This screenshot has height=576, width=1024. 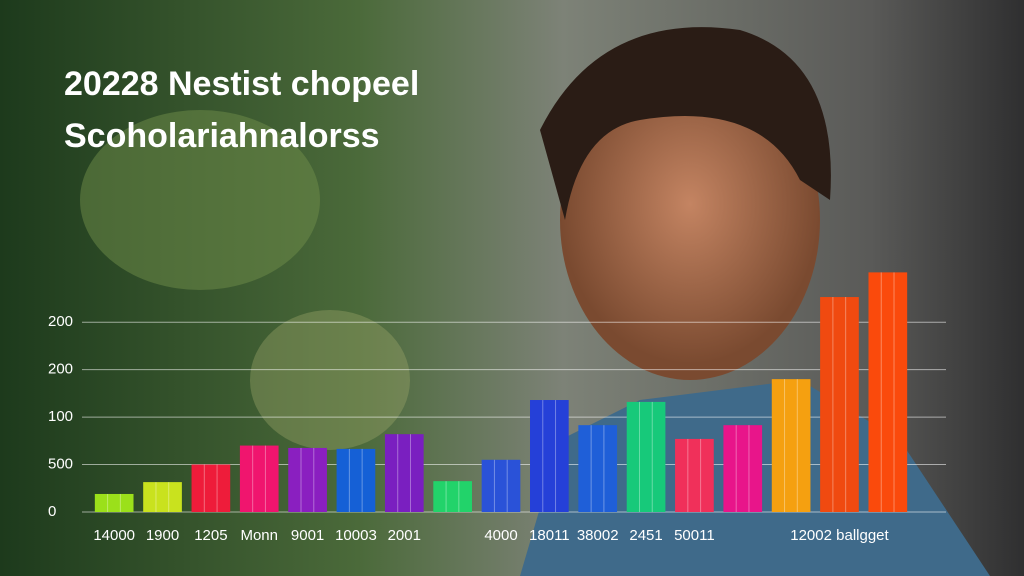 I want to click on x-tick-label: Monn, so click(x=259, y=535).